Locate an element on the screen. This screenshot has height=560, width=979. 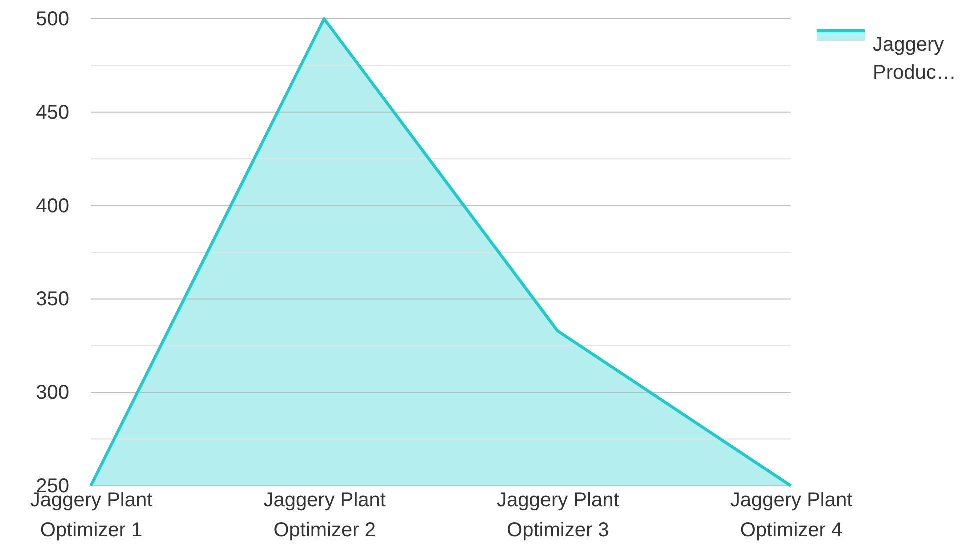
x-tick-label: Jaggery Plant Optimizer 4 is located at coordinates (792, 516).